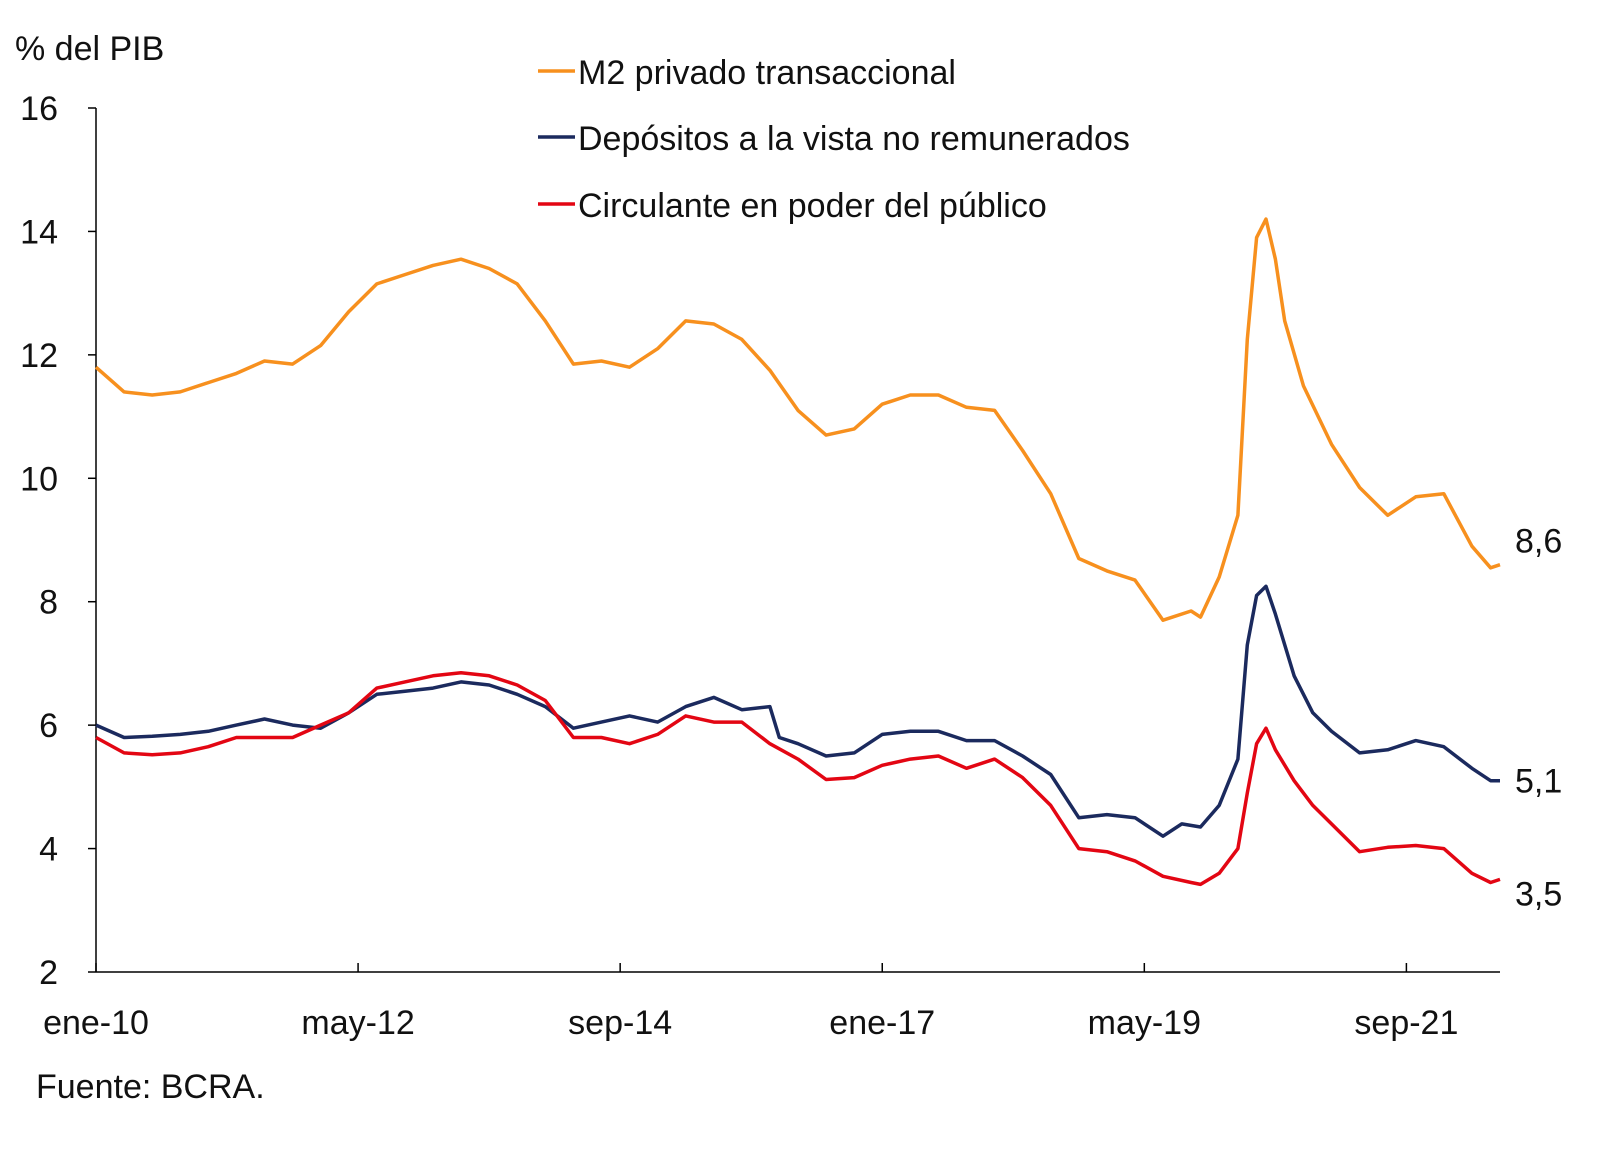  What do you see at coordinates (1144, 1023) in the screenshot?
I see `x-tick-label: may-19` at bounding box center [1144, 1023].